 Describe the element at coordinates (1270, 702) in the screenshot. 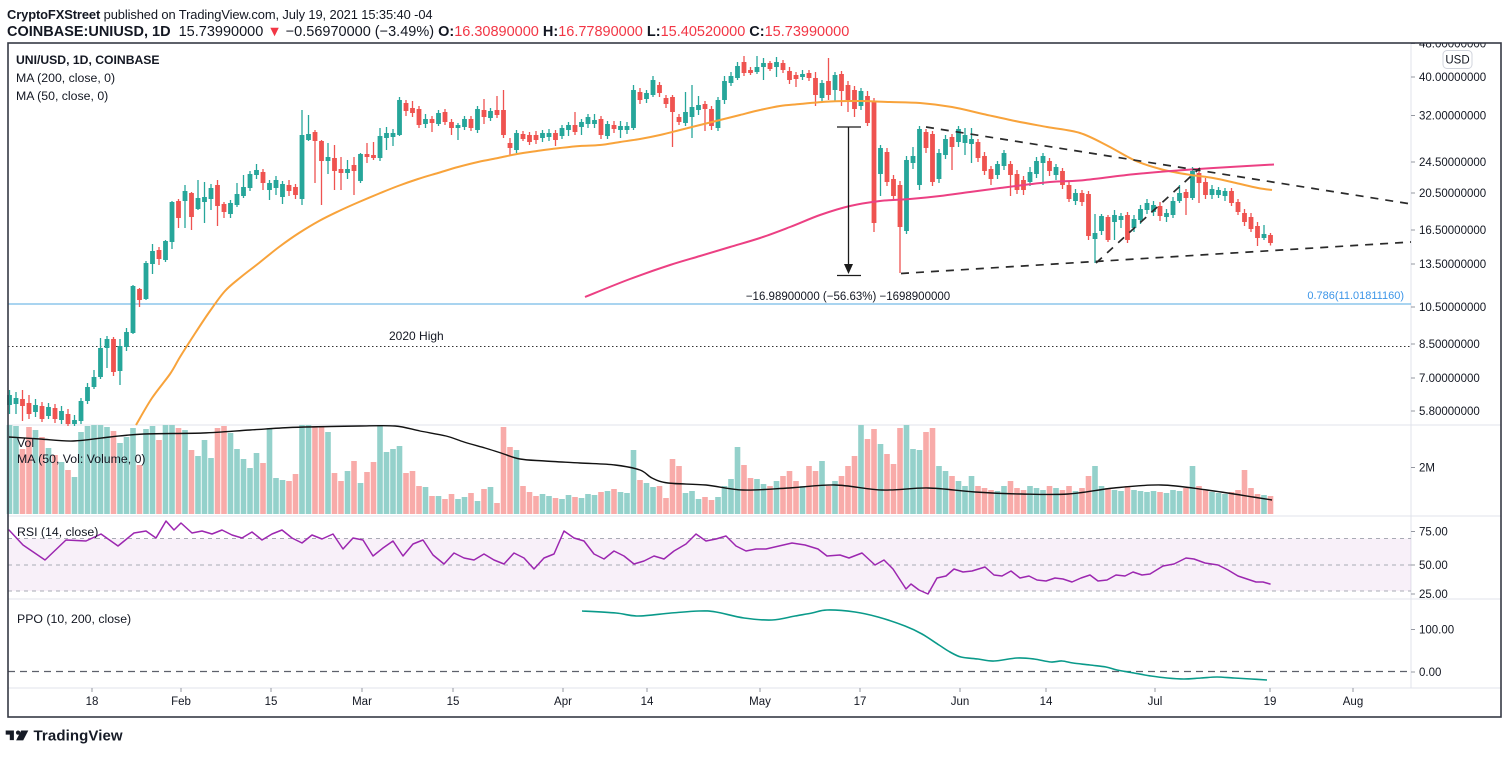

I see `svg-text: 19` at that location.